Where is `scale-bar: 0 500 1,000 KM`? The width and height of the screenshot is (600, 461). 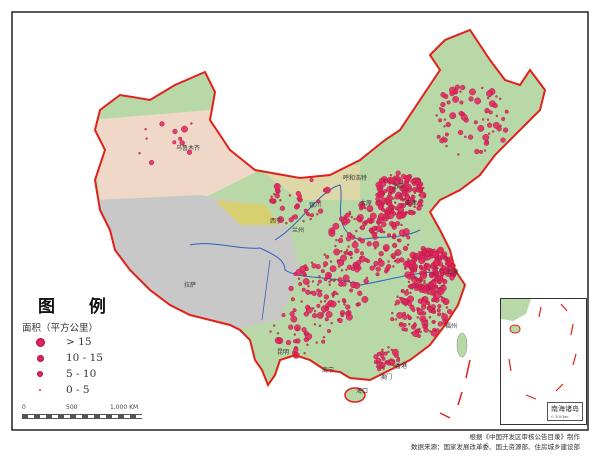
scale-bar: 0 500 1,000 KM is located at coordinates (82, 411).